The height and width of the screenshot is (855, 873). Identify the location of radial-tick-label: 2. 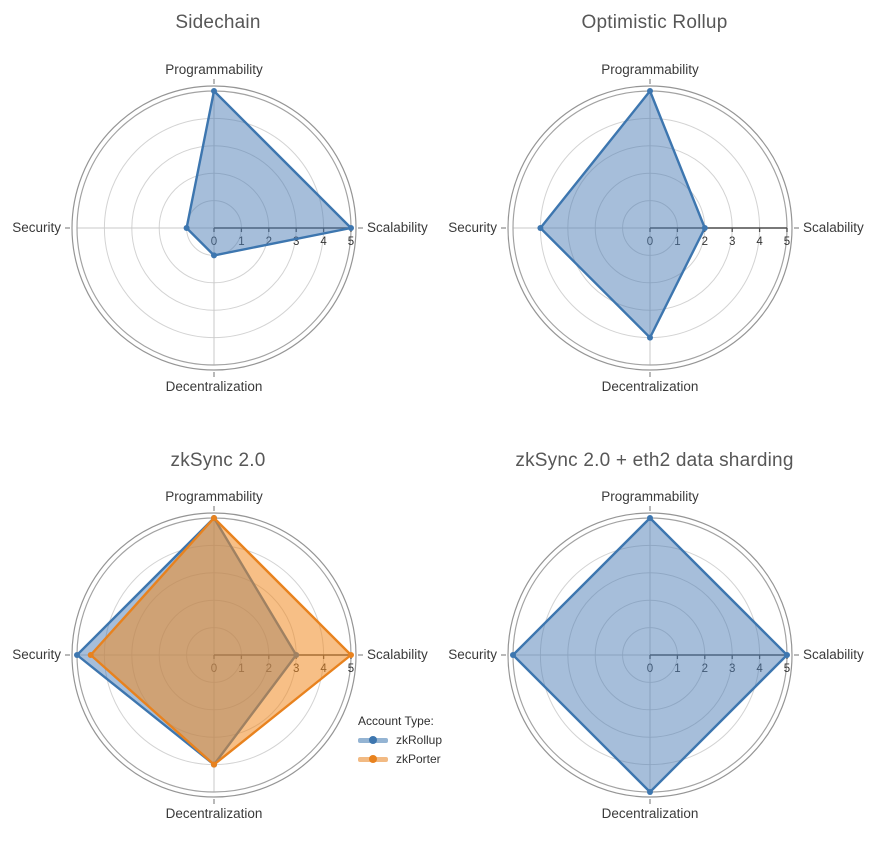
(705, 242).